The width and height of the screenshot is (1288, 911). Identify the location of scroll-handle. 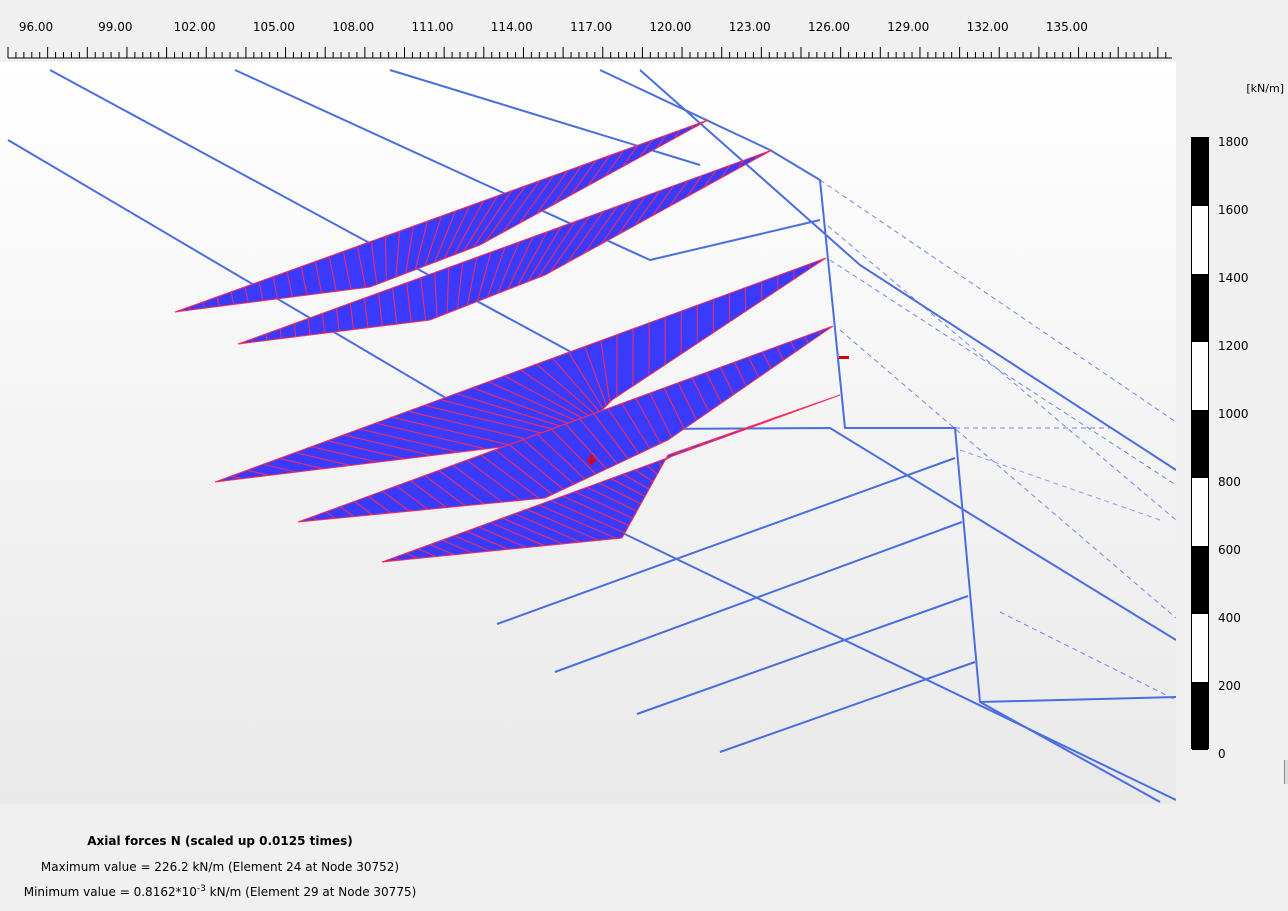
(1286, 772).